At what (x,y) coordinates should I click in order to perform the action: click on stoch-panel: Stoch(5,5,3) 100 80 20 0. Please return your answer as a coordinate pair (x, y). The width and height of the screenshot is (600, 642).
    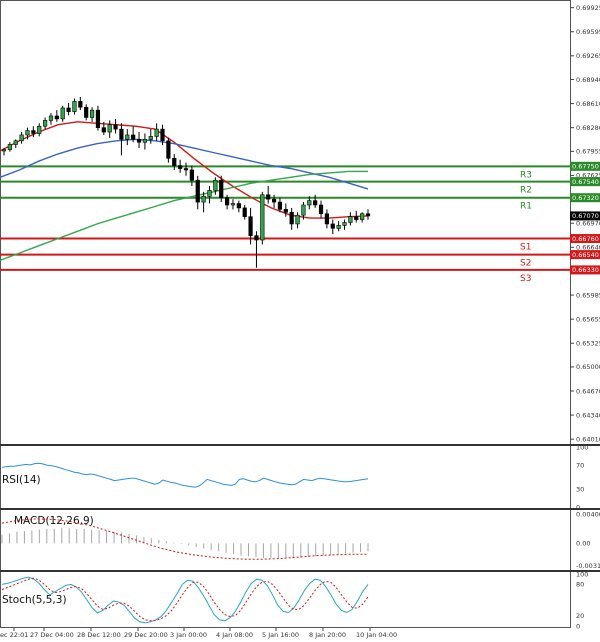
    Looking at the image, I should click on (294, 600).